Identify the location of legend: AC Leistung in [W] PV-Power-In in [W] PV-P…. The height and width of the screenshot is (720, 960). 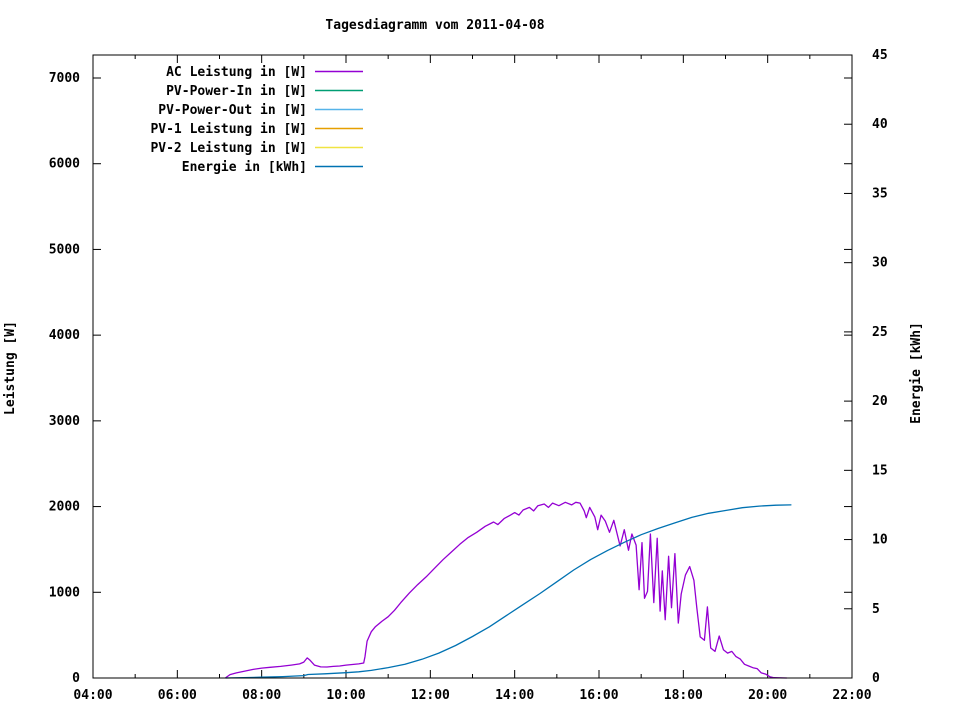
(256, 120).